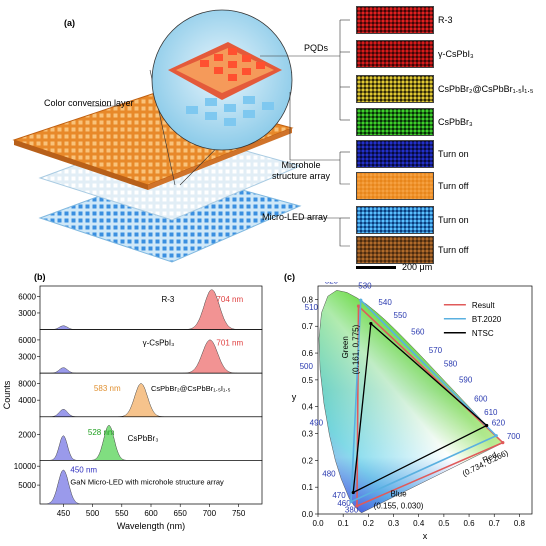 Image resolution: width=546 pixels, height=546 pixels. What do you see at coordinates (481, 398) in the screenshot?
I see `wavelength-label: 600` at bounding box center [481, 398].